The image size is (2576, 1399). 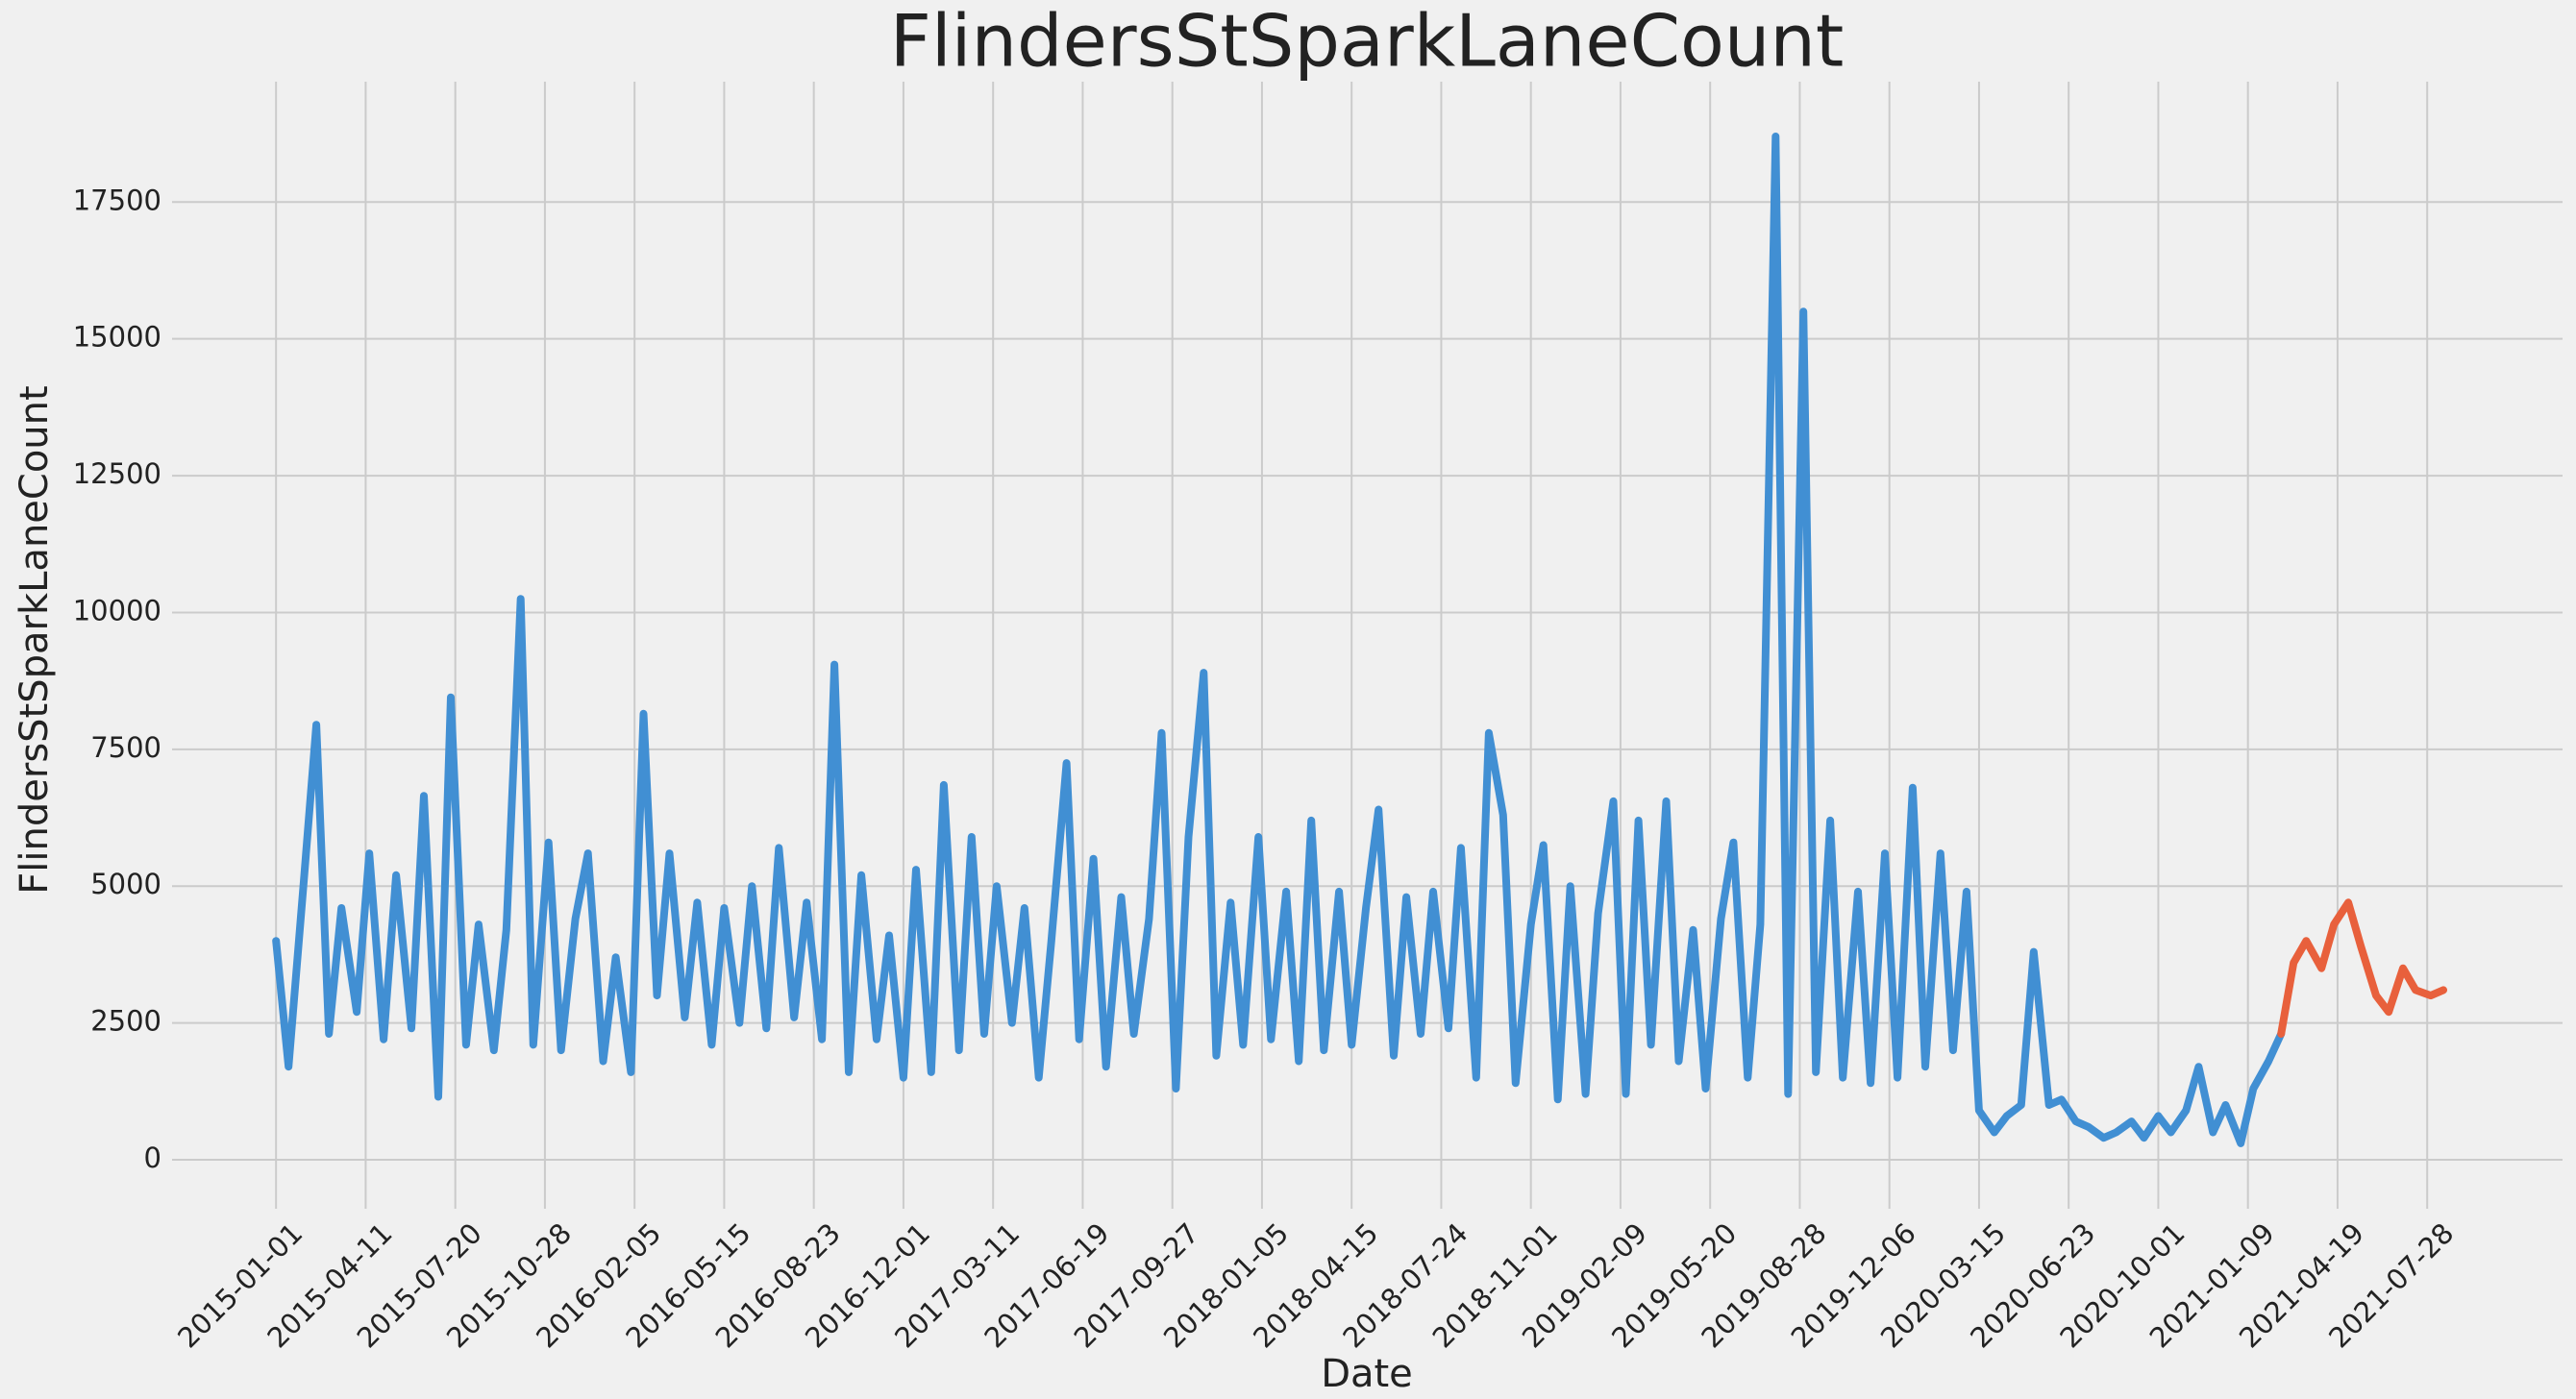 I want to click on x-axis-label: Date, so click(x=1367, y=1374).